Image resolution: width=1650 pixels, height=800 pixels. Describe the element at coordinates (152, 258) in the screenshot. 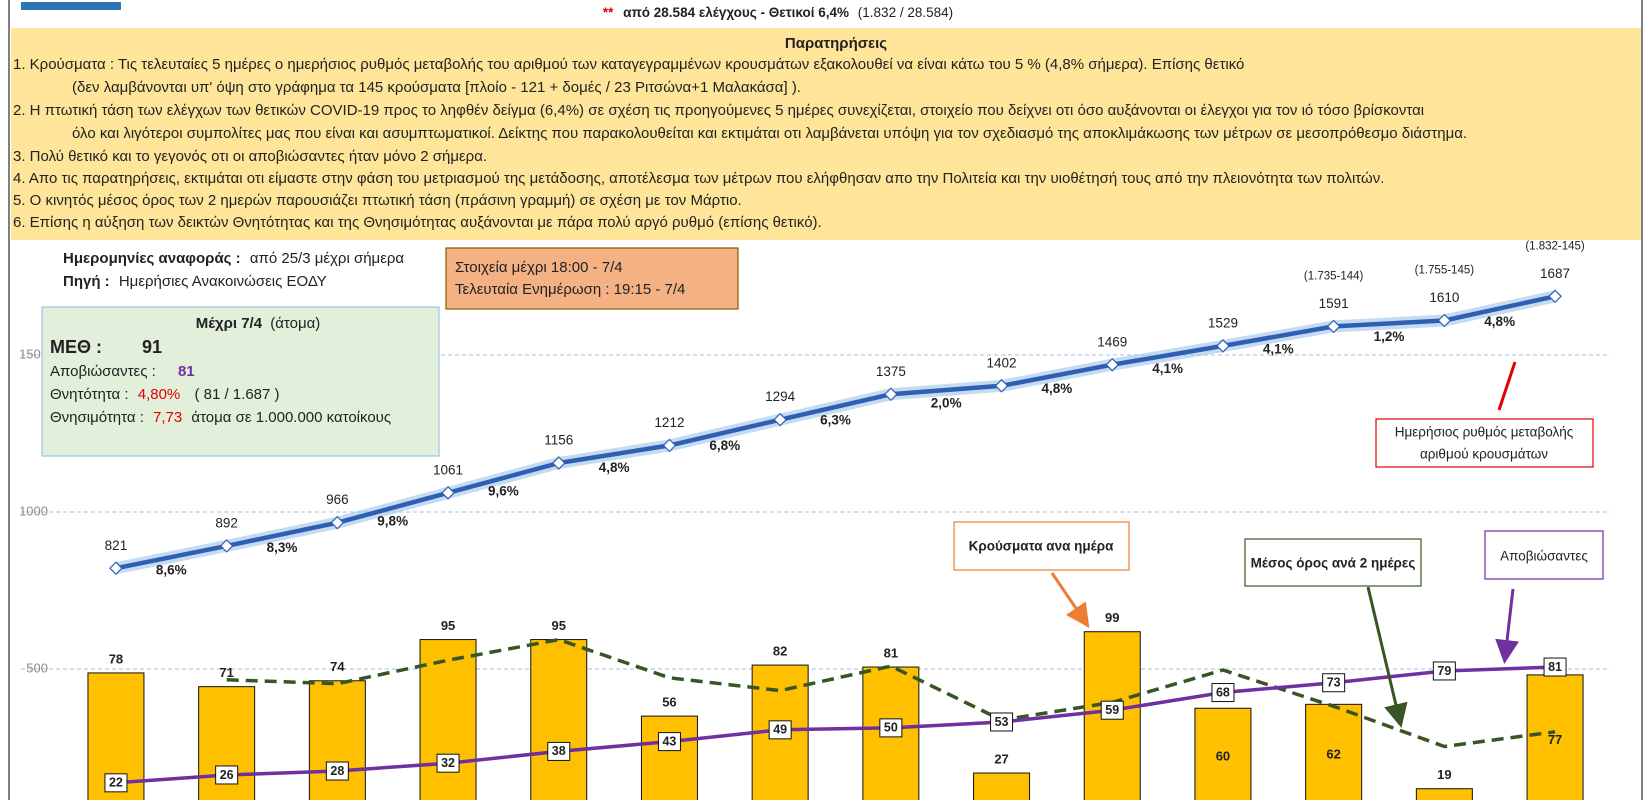

I see `reference-dates-label: Ημερομηνίες αναφοράς :` at that location.